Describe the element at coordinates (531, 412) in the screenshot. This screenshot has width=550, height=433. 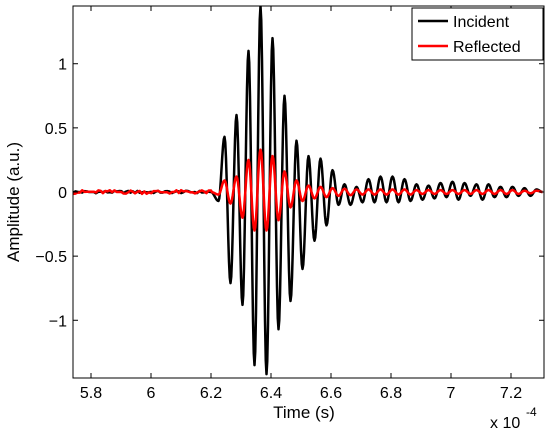
I see `x-multiplier-exponent: -4` at that location.